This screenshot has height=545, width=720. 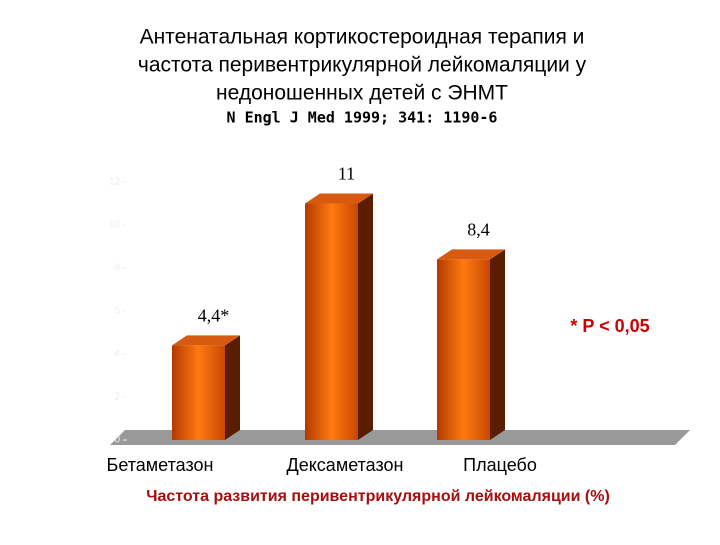 I want to click on floor, so click(x=400, y=437).